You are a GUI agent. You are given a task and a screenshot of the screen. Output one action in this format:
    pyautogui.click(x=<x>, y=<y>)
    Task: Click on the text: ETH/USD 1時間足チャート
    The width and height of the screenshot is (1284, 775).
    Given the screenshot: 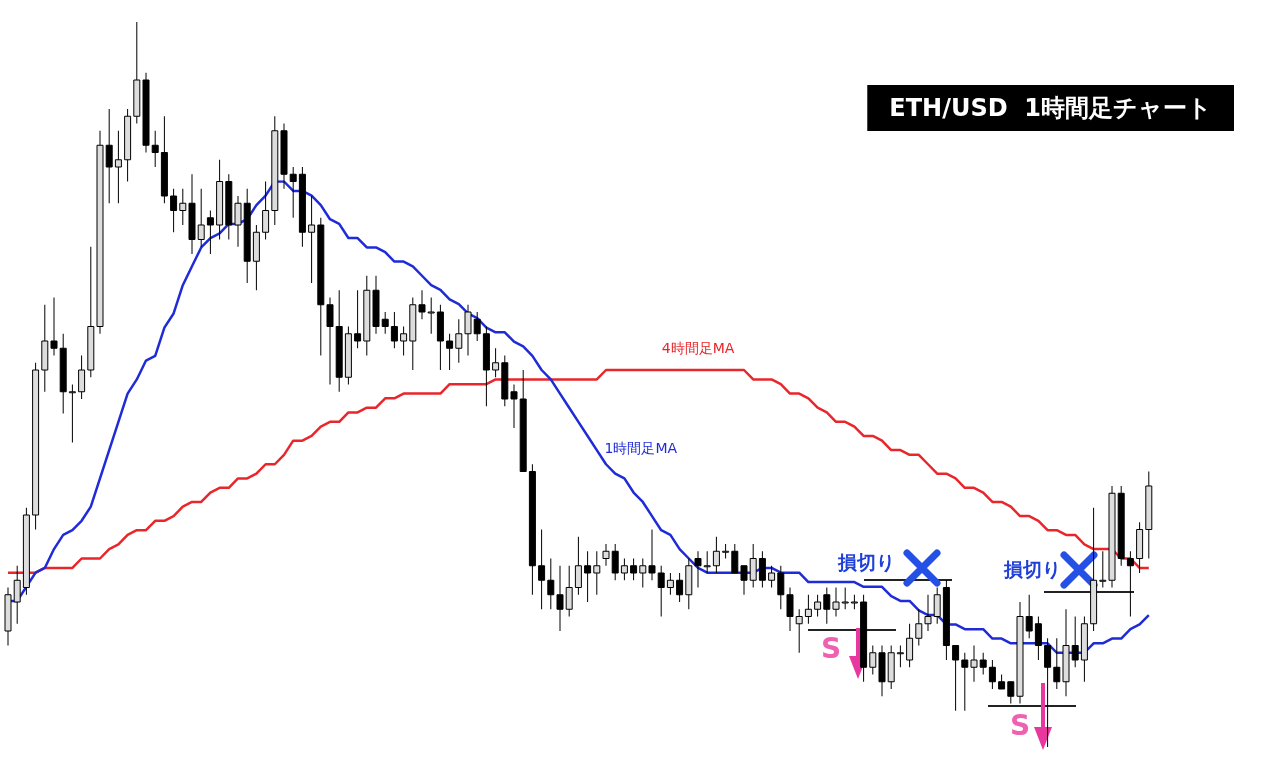 What is the action you would take?
    pyautogui.click(x=1051, y=108)
    